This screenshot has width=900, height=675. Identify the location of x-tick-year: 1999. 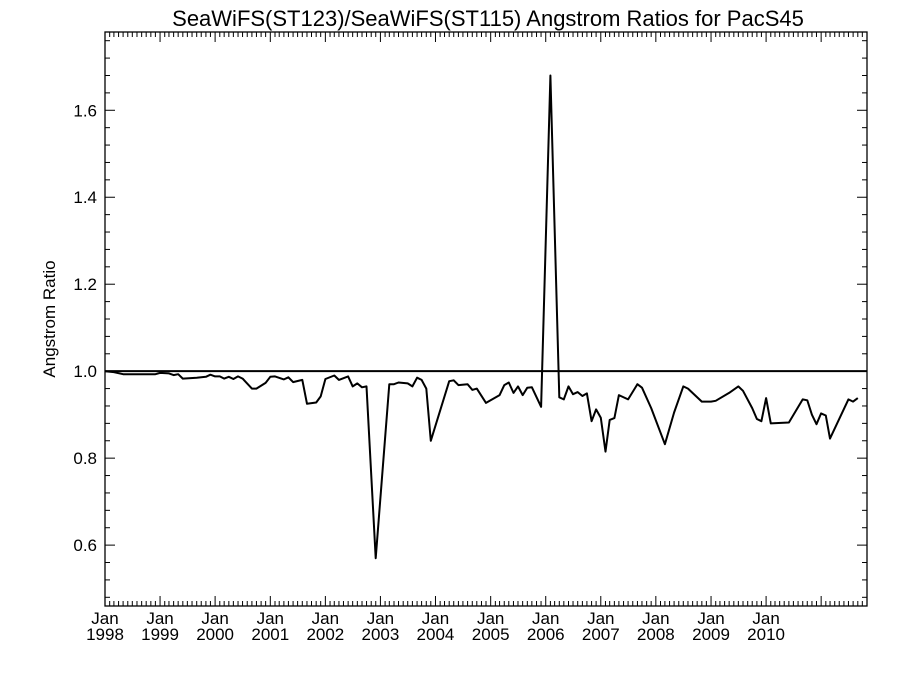
(160, 634).